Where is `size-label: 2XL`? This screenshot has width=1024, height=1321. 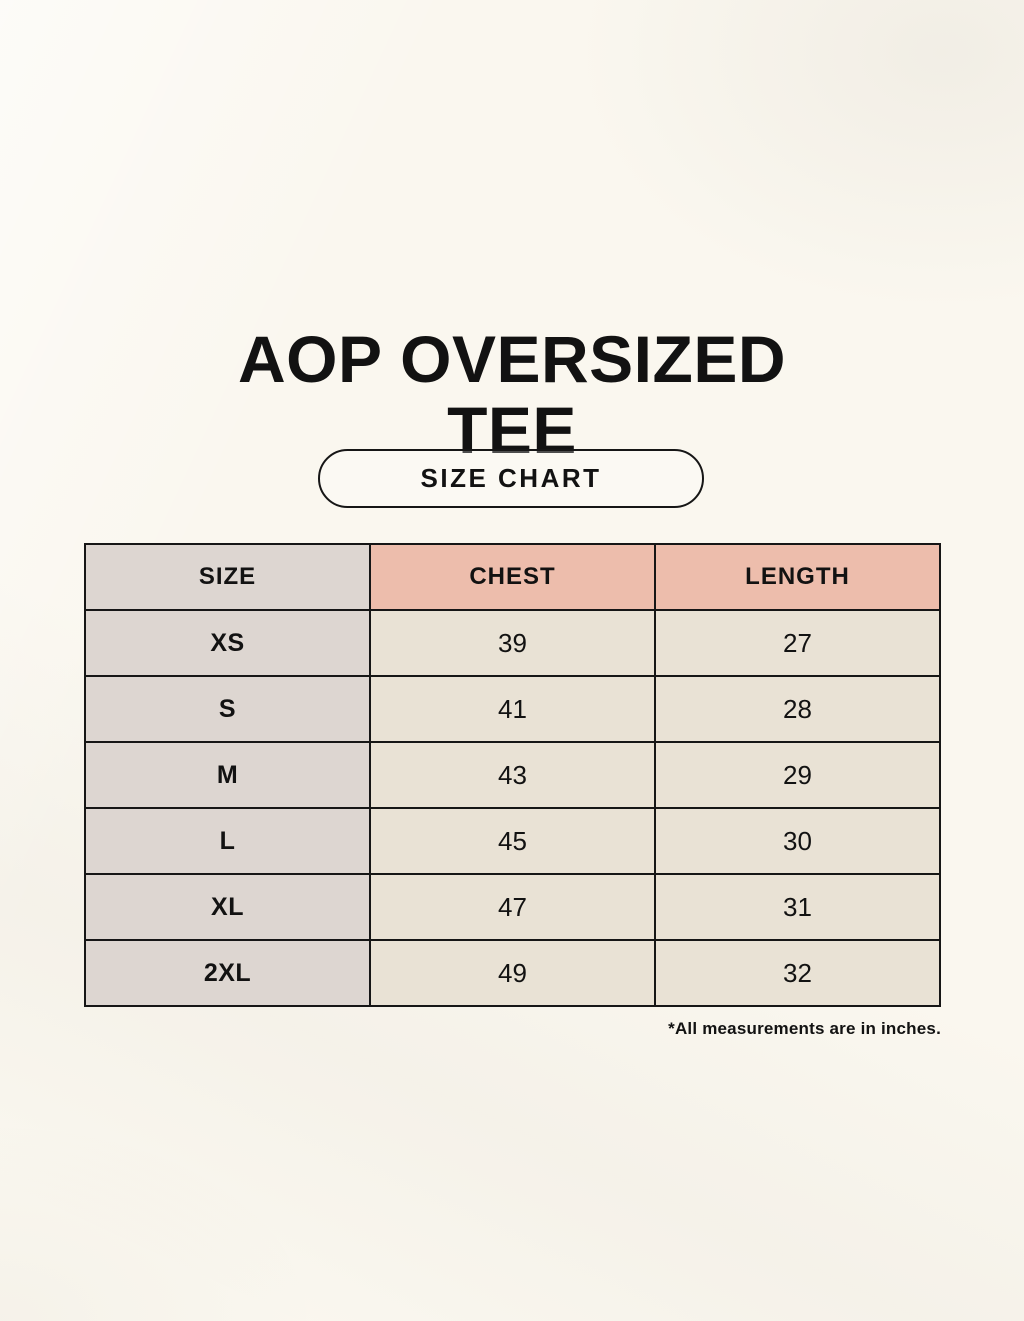
size-label: 2XL is located at coordinates (227, 973).